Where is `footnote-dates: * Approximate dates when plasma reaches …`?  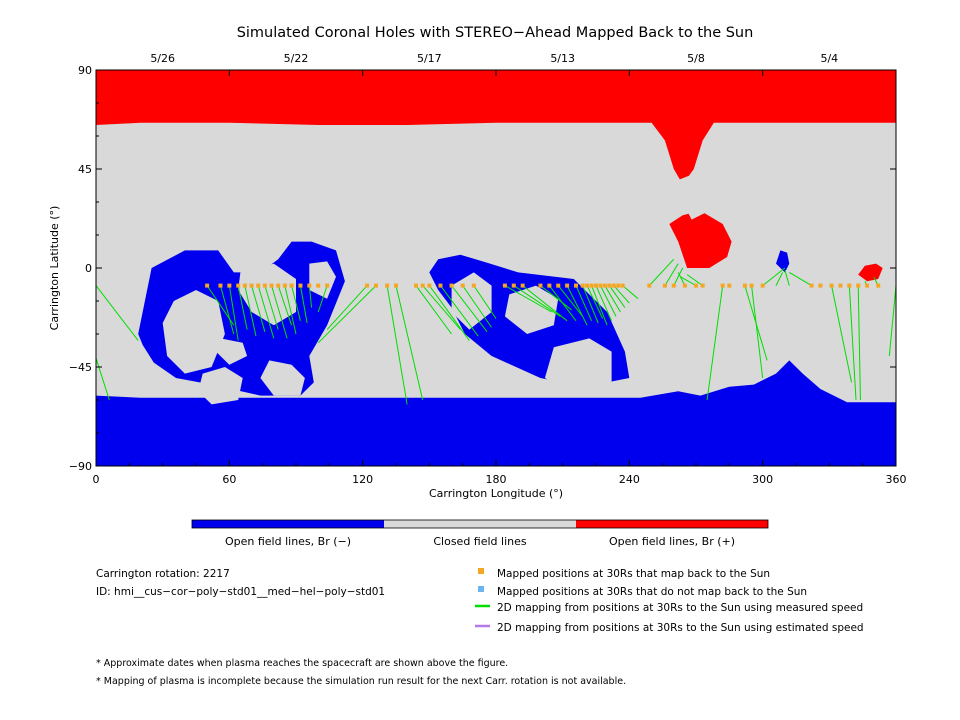
footnote-dates: * Approximate dates when plasma reaches … is located at coordinates (302, 663).